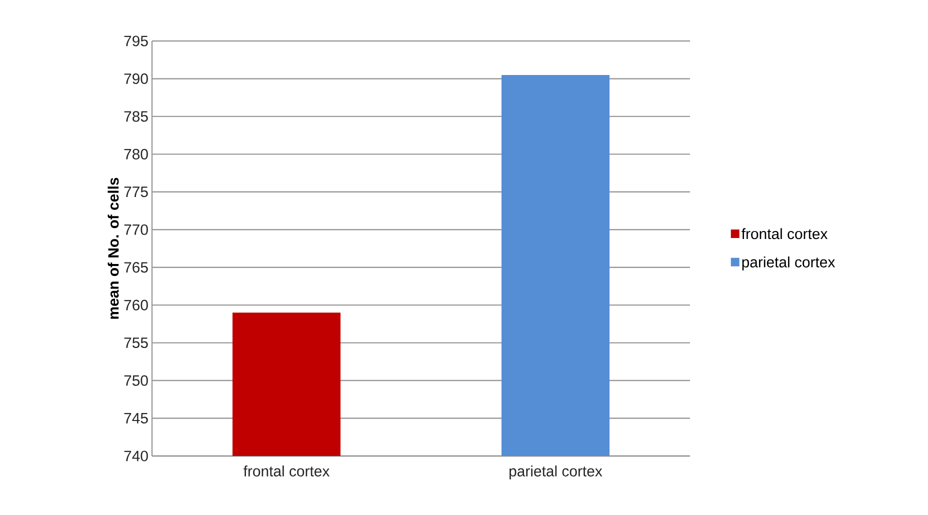  What do you see at coordinates (136, 418) in the screenshot?
I see `y-tick-label: 745` at bounding box center [136, 418].